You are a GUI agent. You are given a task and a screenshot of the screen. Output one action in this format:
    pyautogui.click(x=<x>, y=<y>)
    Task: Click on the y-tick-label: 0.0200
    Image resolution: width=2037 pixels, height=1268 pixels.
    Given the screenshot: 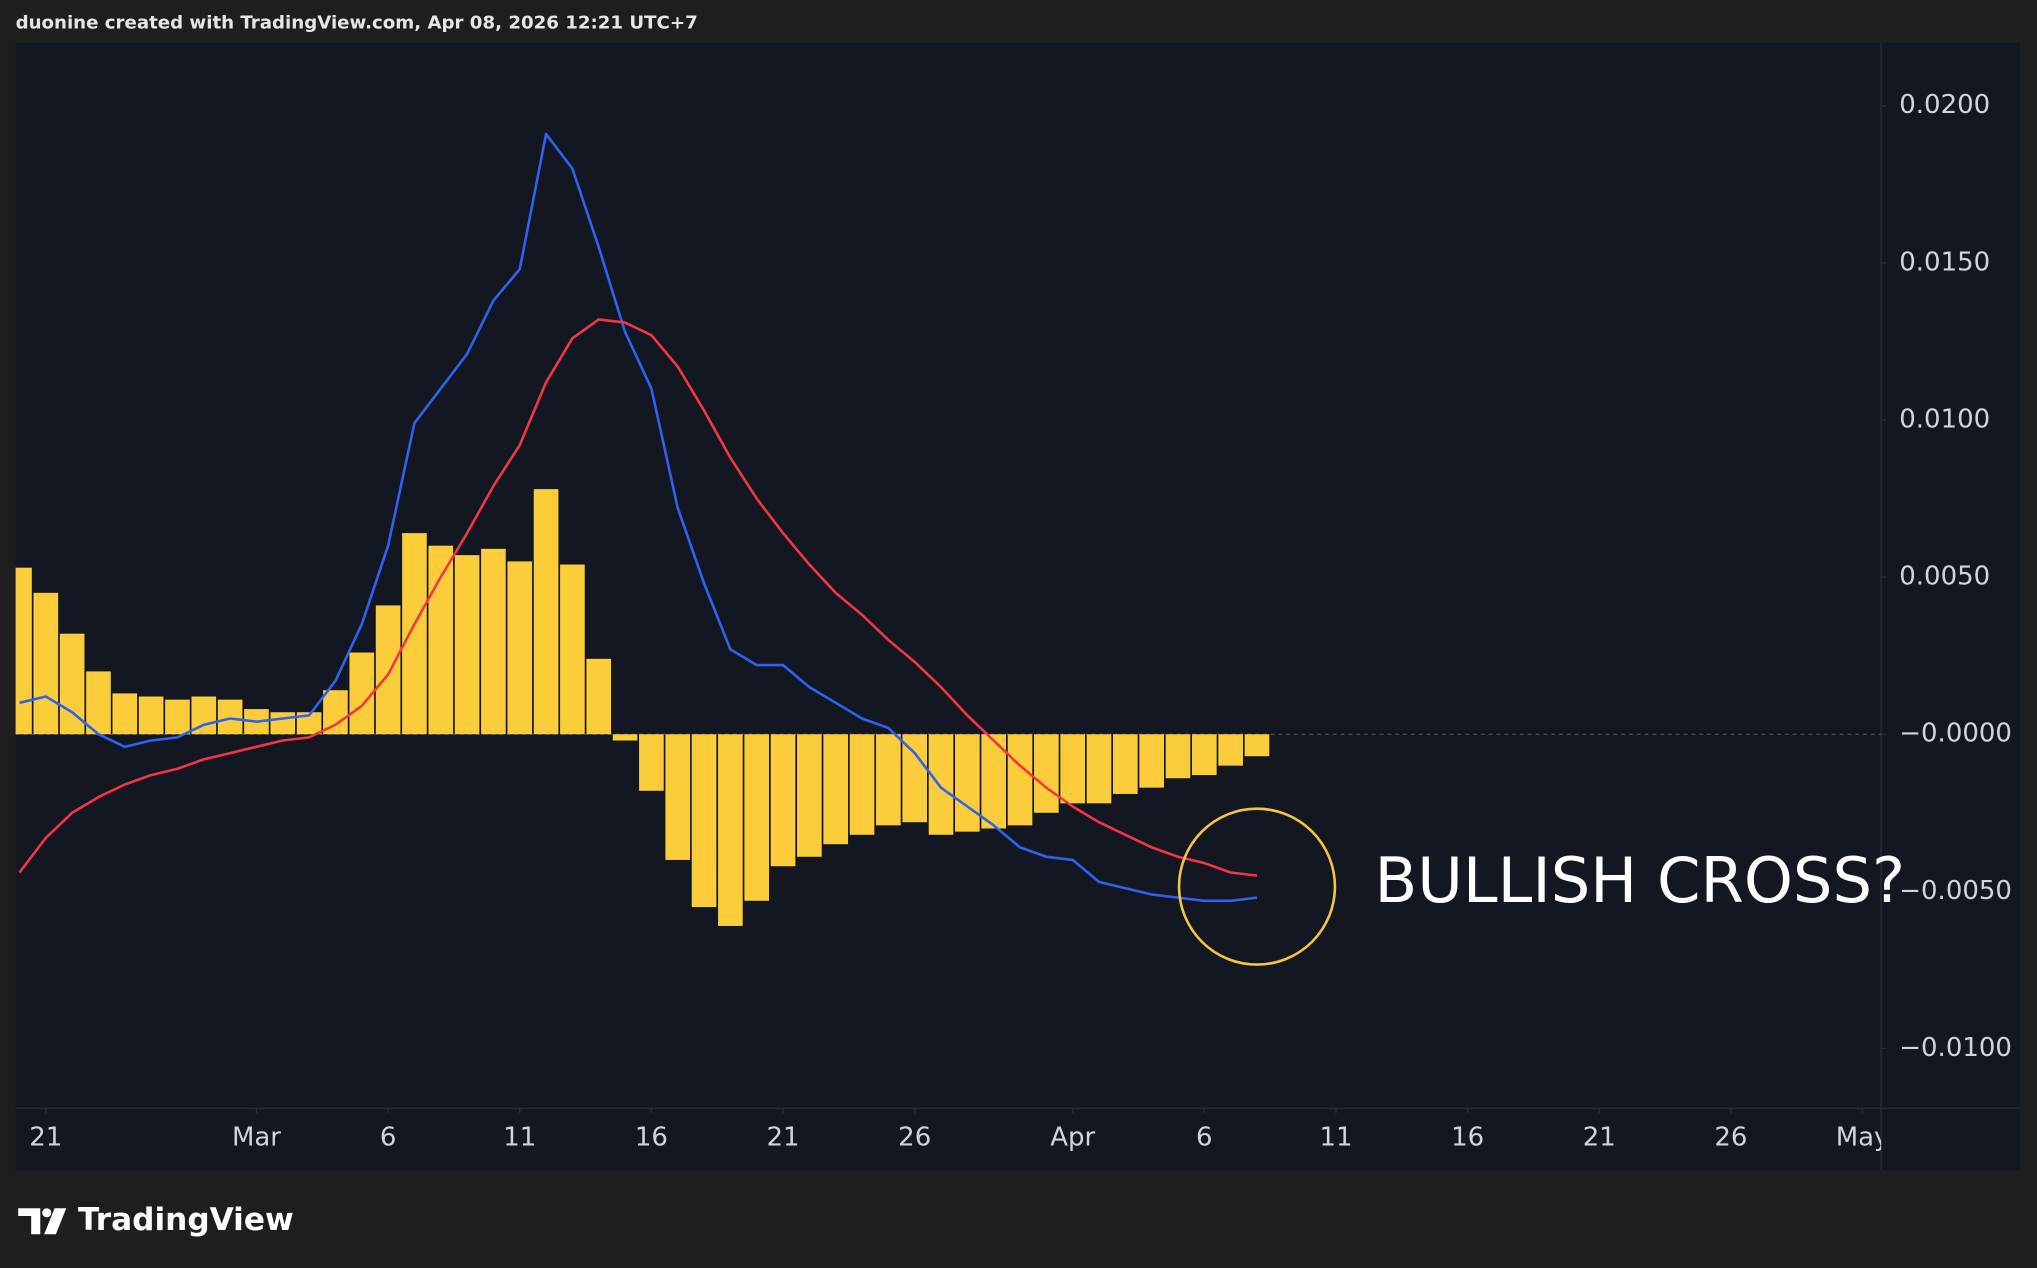 What is the action you would take?
    pyautogui.click(x=1944, y=105)
    